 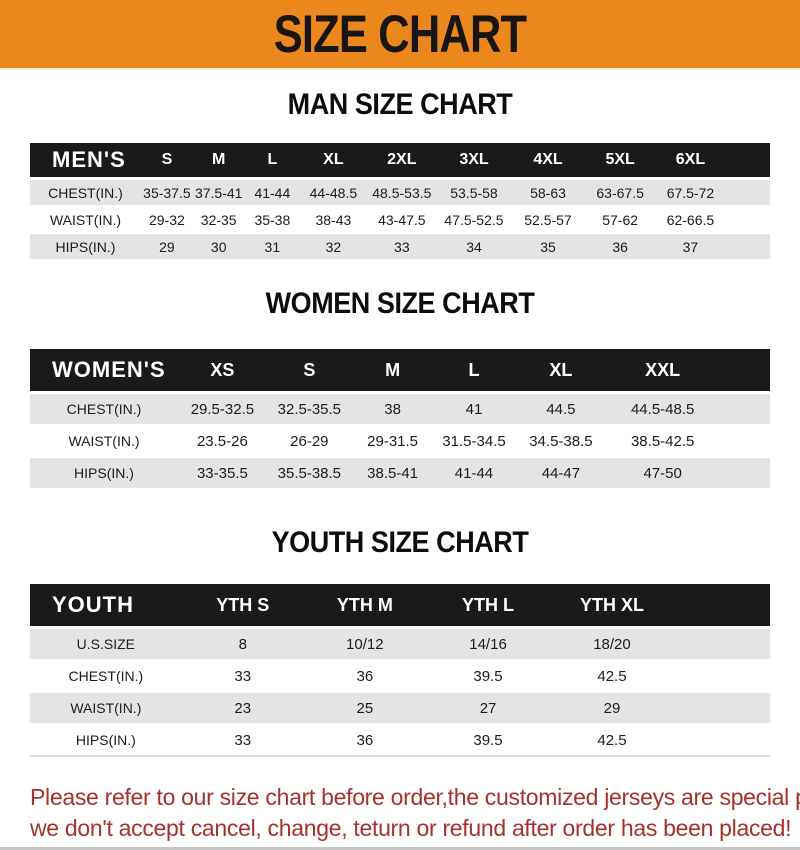 What do you see at coordinates (561, 409) in the screenshot?
I see `size-value: 44.5` at bounding box center [561, 409].